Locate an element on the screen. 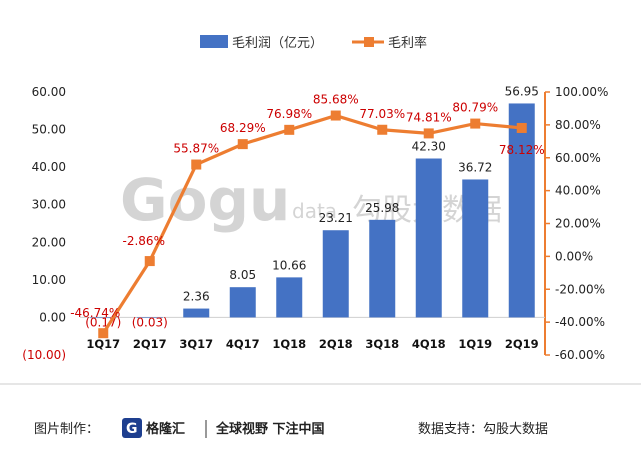  category-label: 3Q18 is located at coordinates (382, 344).